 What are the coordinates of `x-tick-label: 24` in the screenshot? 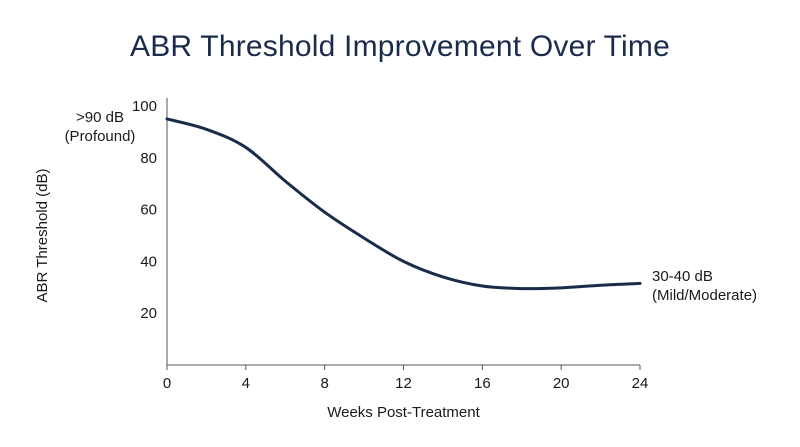 It's located at (640, 383).